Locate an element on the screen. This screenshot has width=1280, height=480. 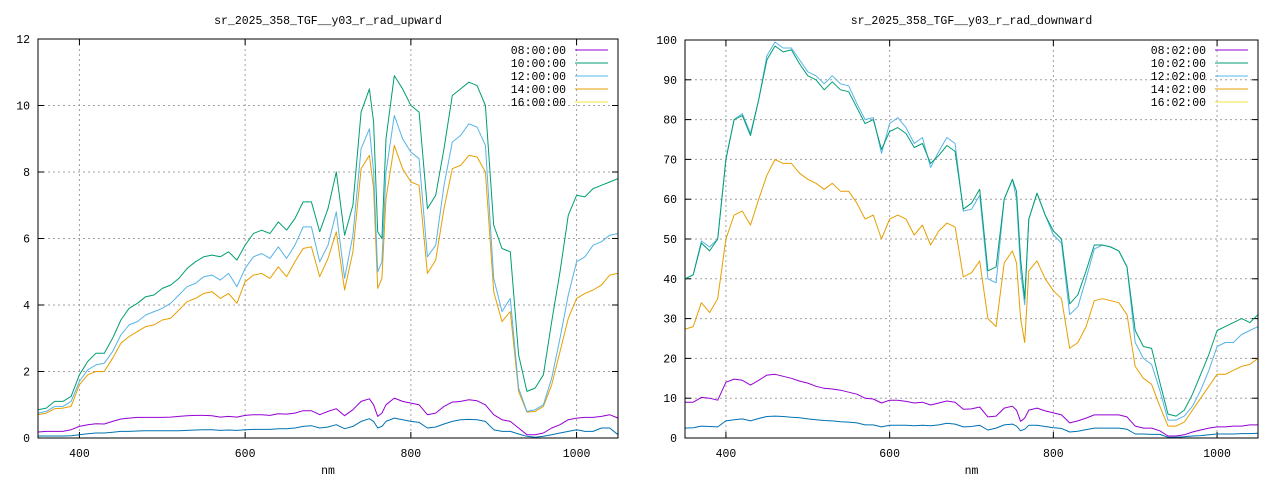
y-tick-label: 8 is located at coordinates (26, 173).